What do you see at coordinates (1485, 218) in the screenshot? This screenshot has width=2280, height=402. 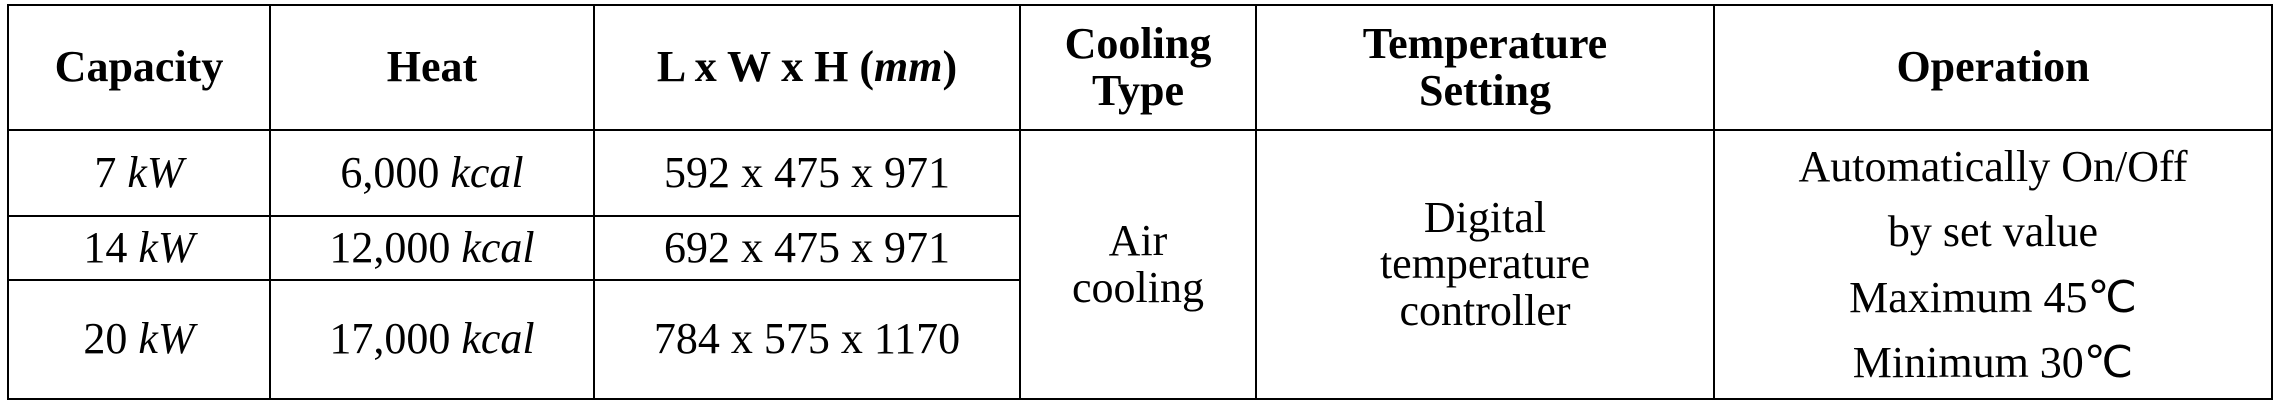 I see `text: Digital` at bounding box center [1485, 218].